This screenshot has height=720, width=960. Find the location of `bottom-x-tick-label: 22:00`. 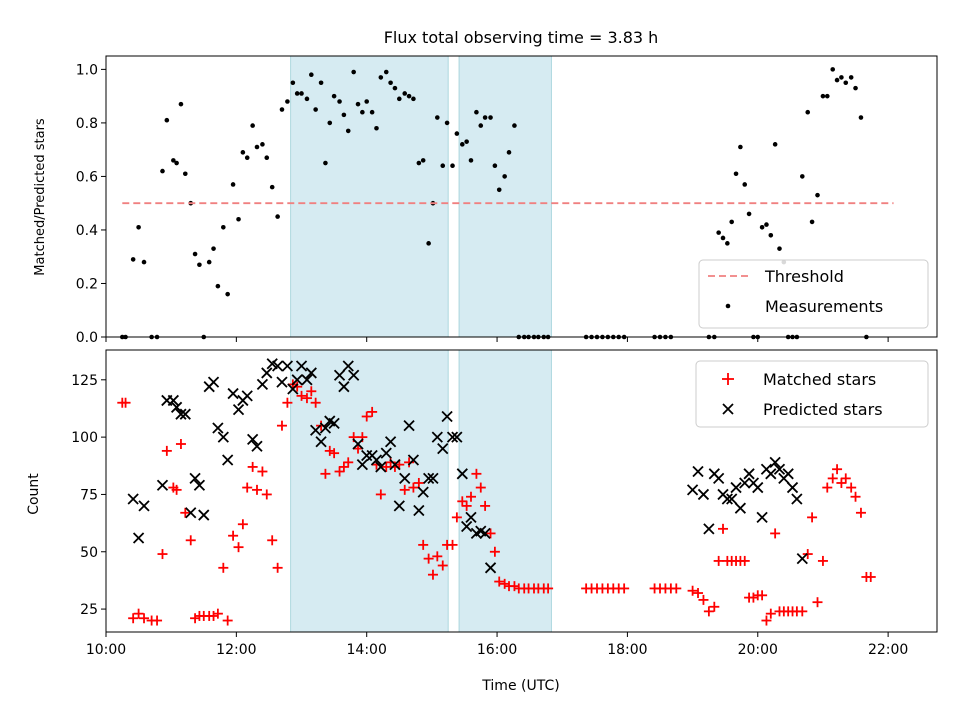

bottom-x-tick-label: 22:00 is located at coordinates (888, 650).